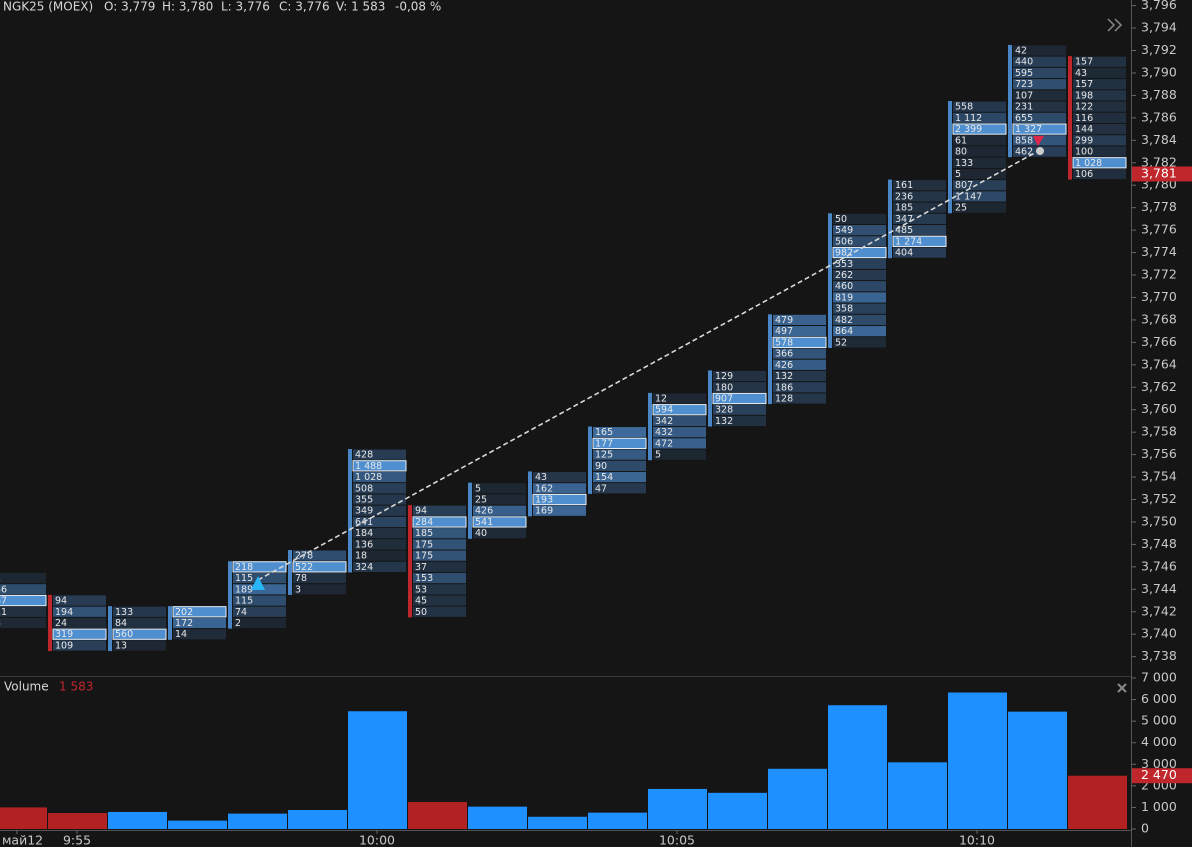  Describe the element at coordinates (181, 634) in the screenshot. I see `cell-label: 14` at that location.